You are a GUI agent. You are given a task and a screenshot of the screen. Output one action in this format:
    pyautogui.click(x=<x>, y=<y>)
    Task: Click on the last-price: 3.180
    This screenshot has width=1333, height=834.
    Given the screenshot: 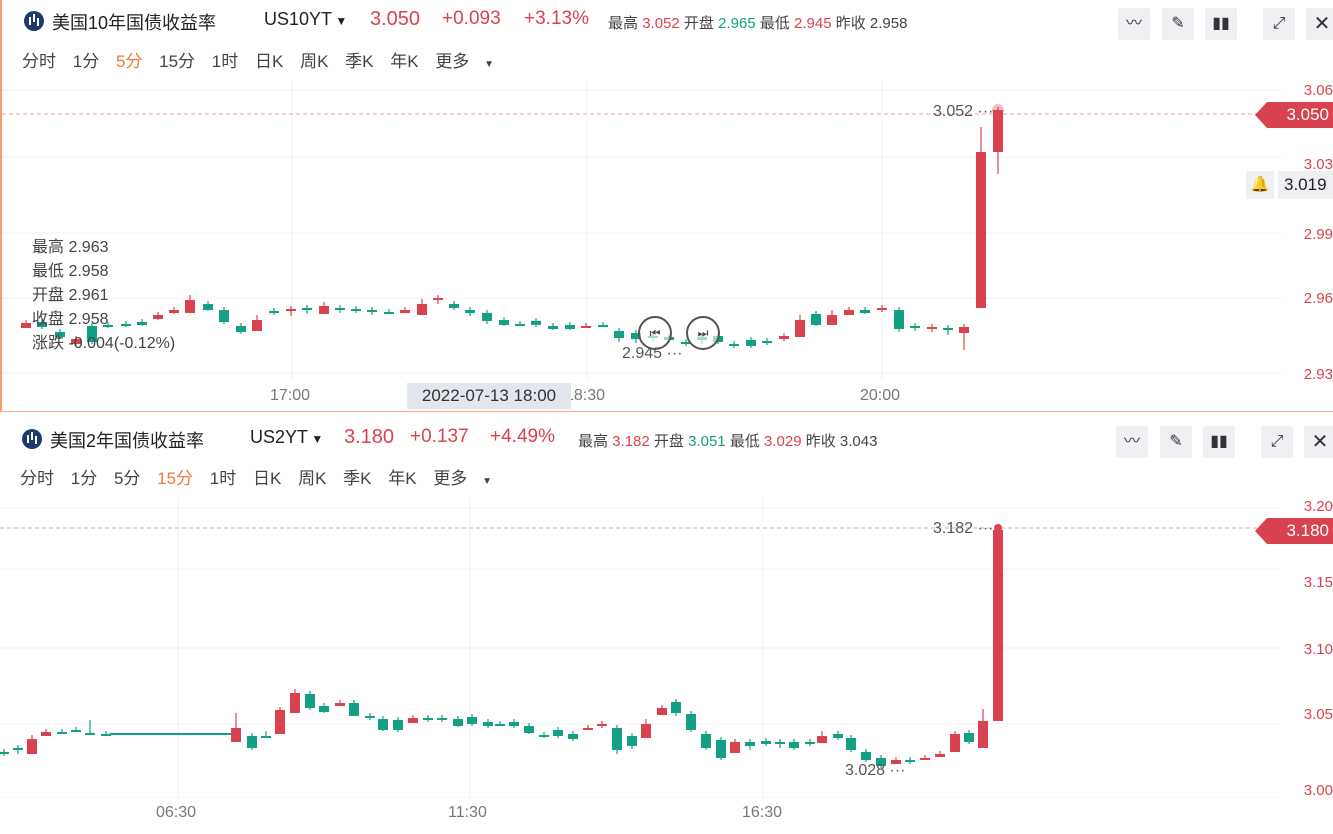 What is the action you would take?
    pyautogui.click(x=369, y=437)
    